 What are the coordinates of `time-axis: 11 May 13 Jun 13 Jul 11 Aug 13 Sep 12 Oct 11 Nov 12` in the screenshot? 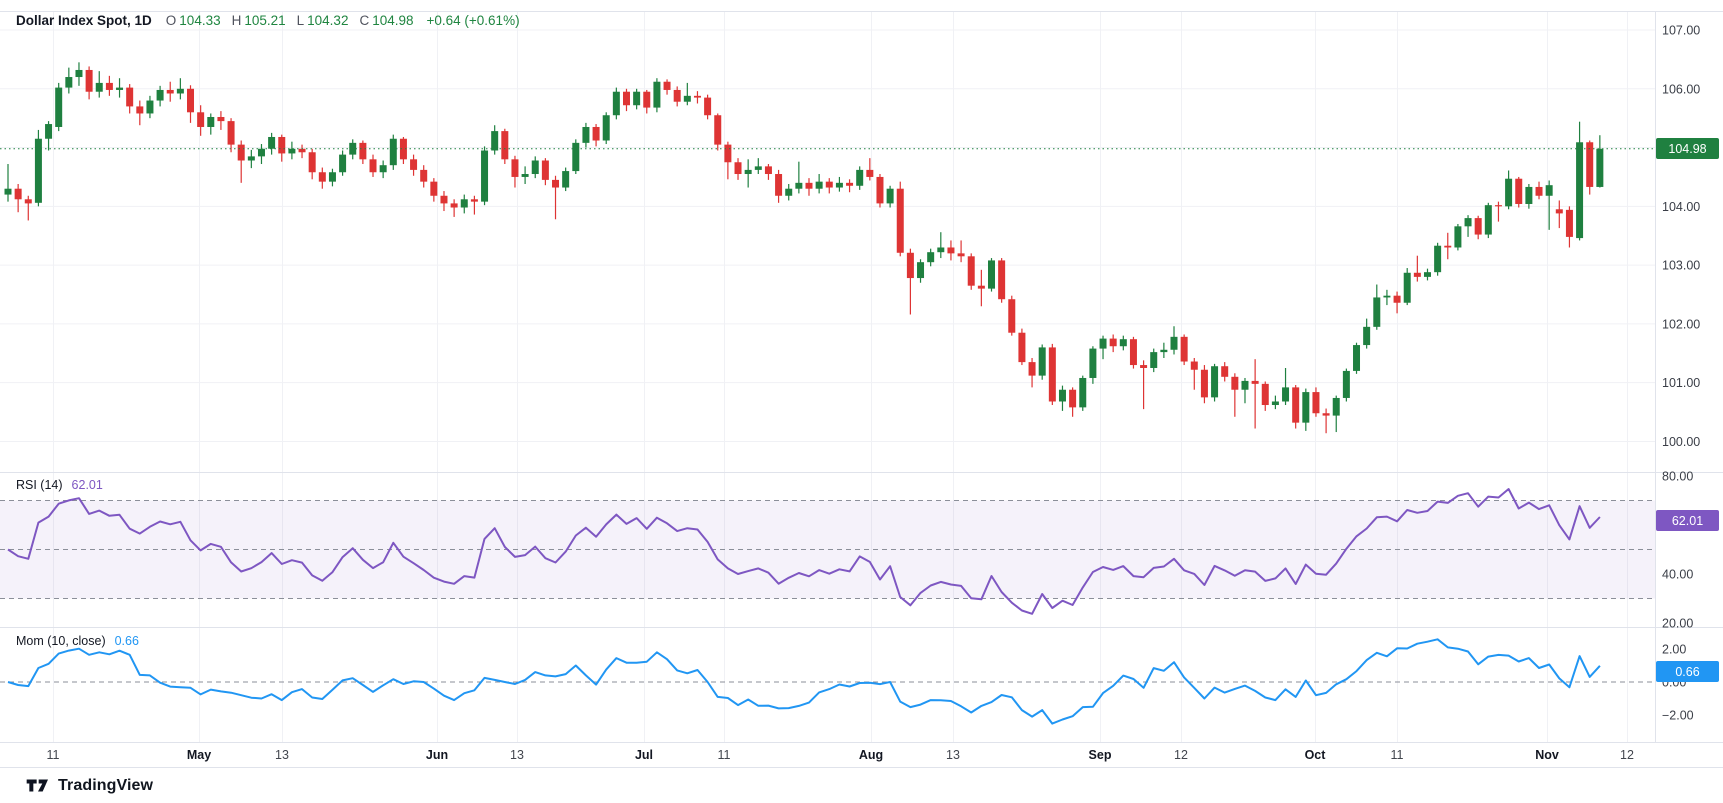 It's located at (840, 755).